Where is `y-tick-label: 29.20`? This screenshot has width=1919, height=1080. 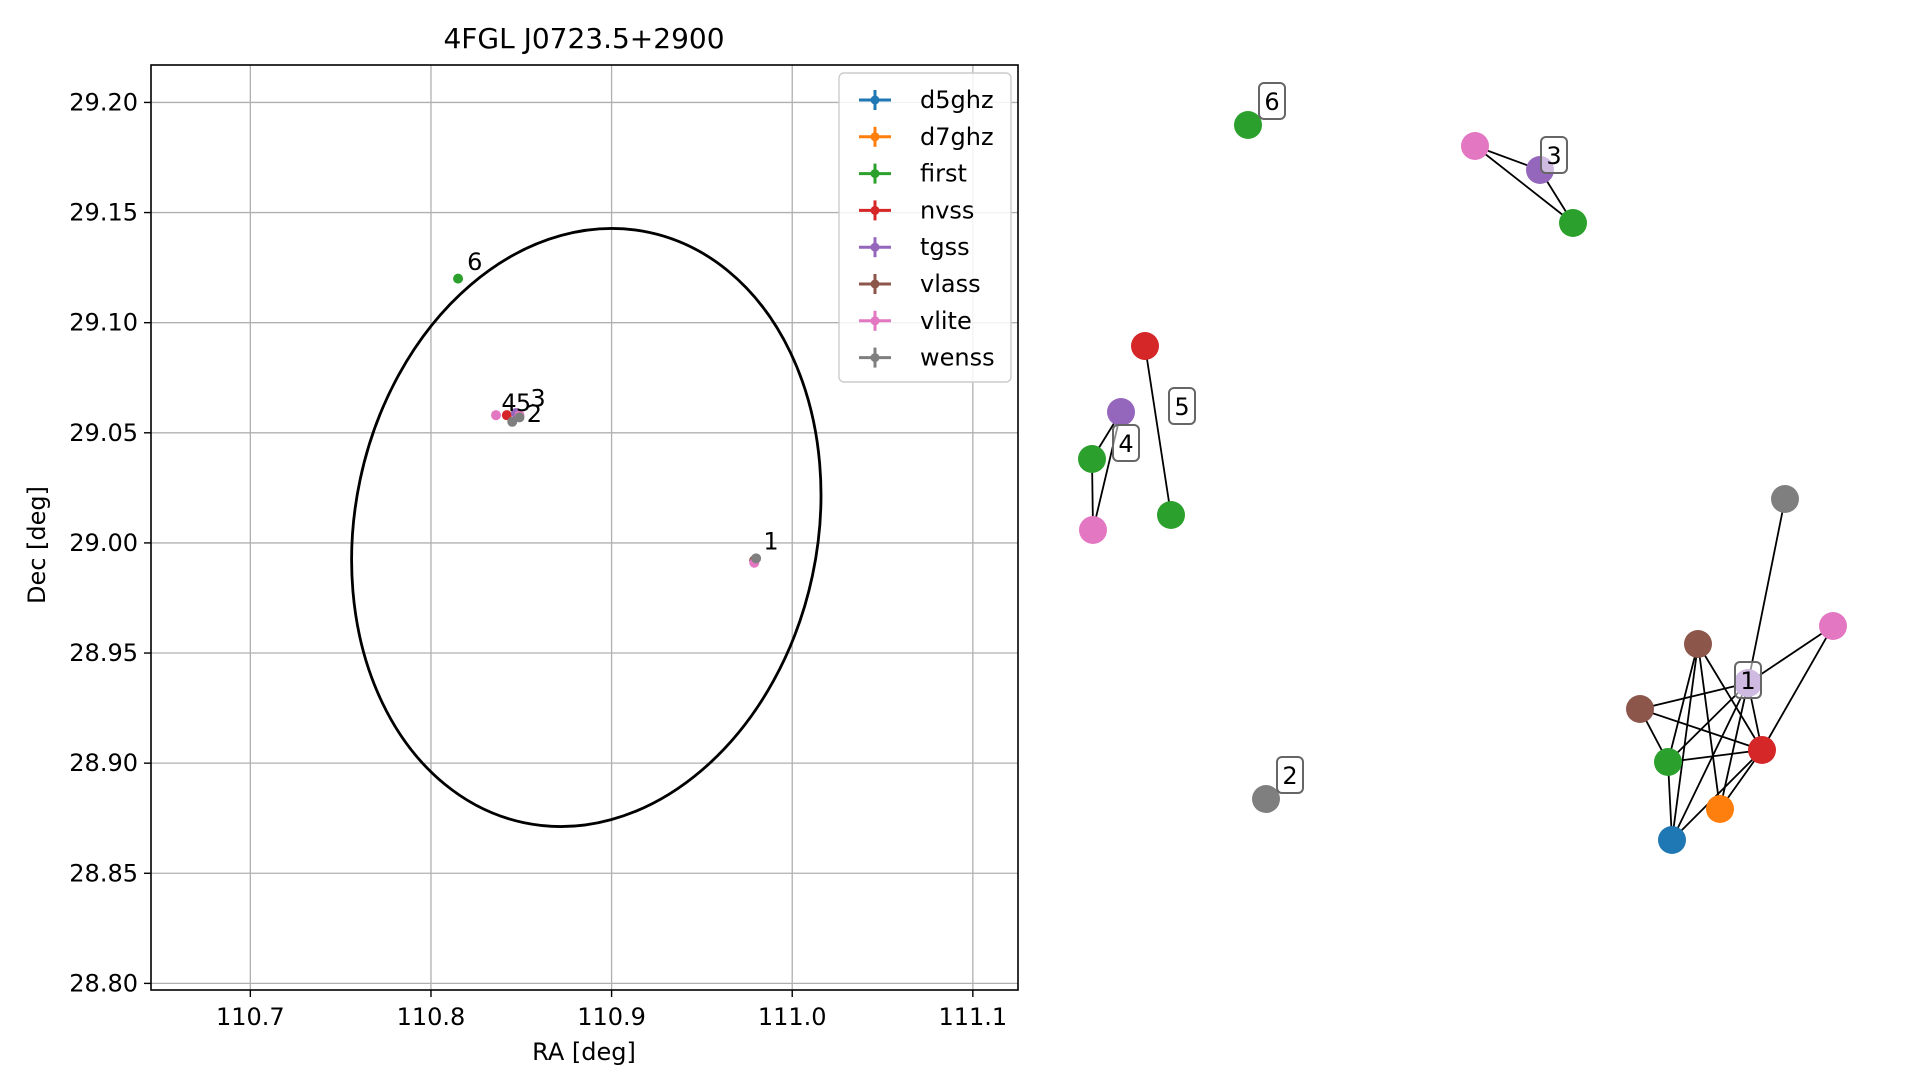
y-tick-label: 29.20 is located at coordinates (103, 102).